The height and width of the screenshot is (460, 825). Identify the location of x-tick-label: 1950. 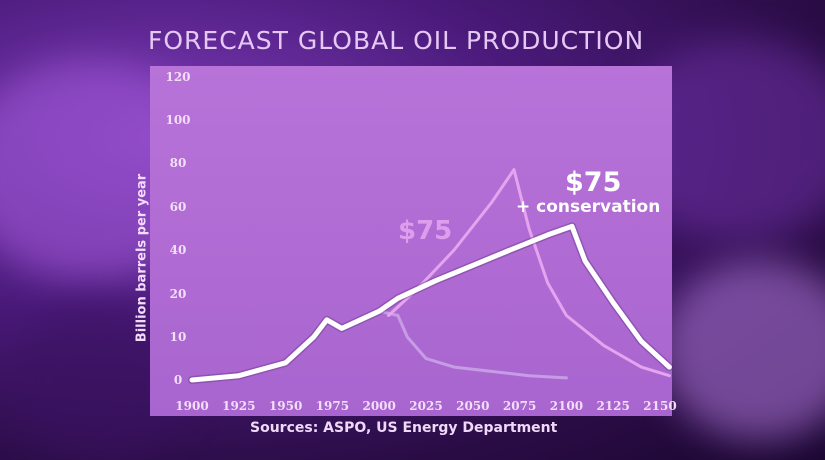
(285, 406).